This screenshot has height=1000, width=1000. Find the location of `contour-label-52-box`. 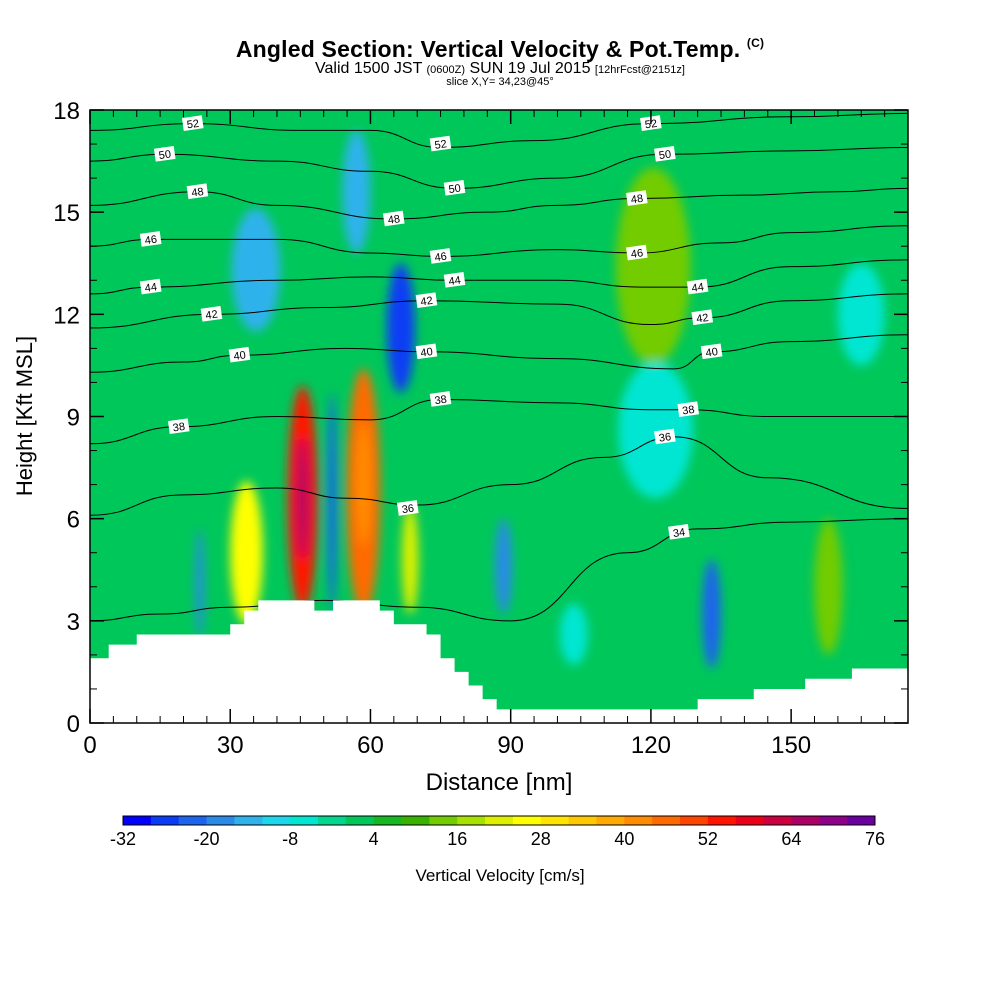

contour-label-52-box is located at coordinates (192, 123).